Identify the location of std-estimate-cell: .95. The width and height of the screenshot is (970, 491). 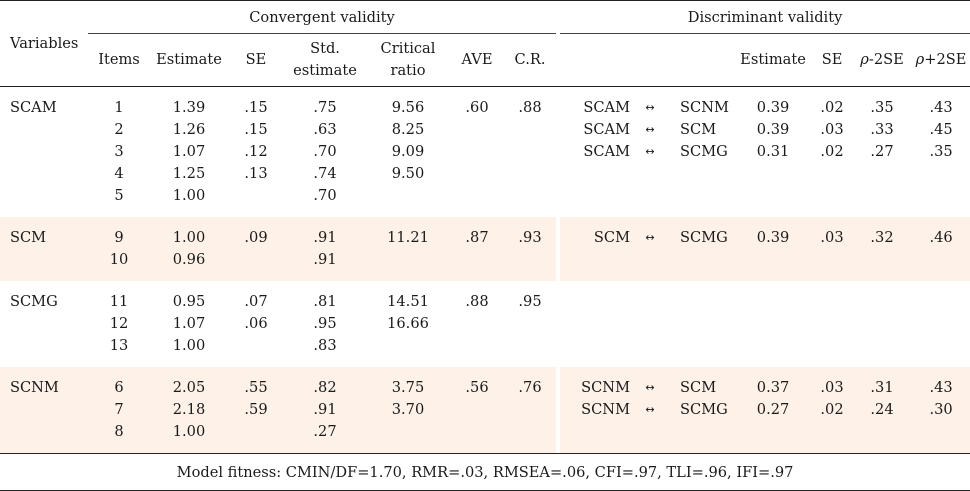
(325, 323).